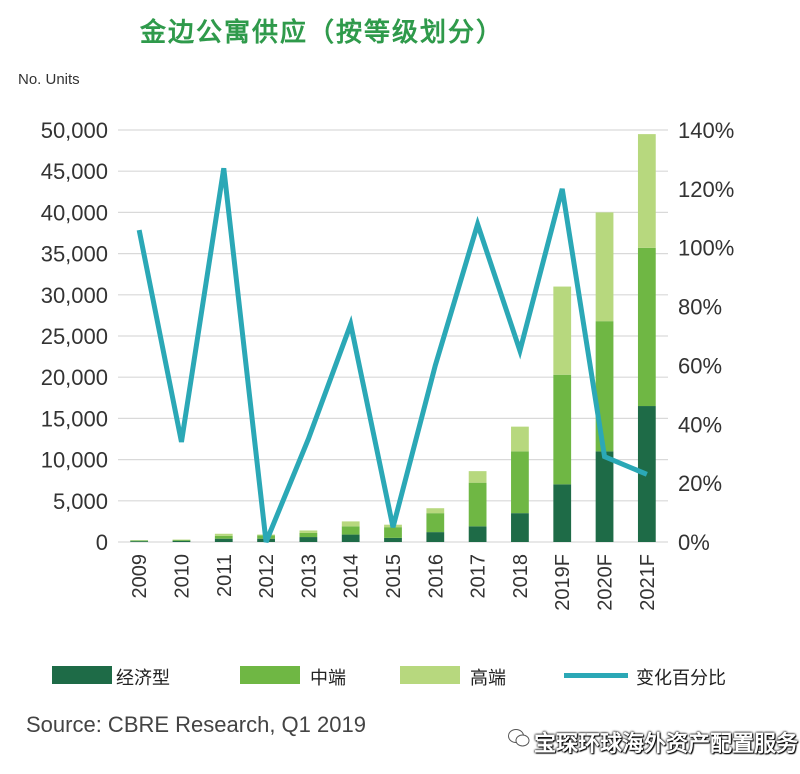 This screenshot has width=800, height=774. Describe the element at coordinates (596, 675) in the screenshot. I see `legend-line-change` at that location.